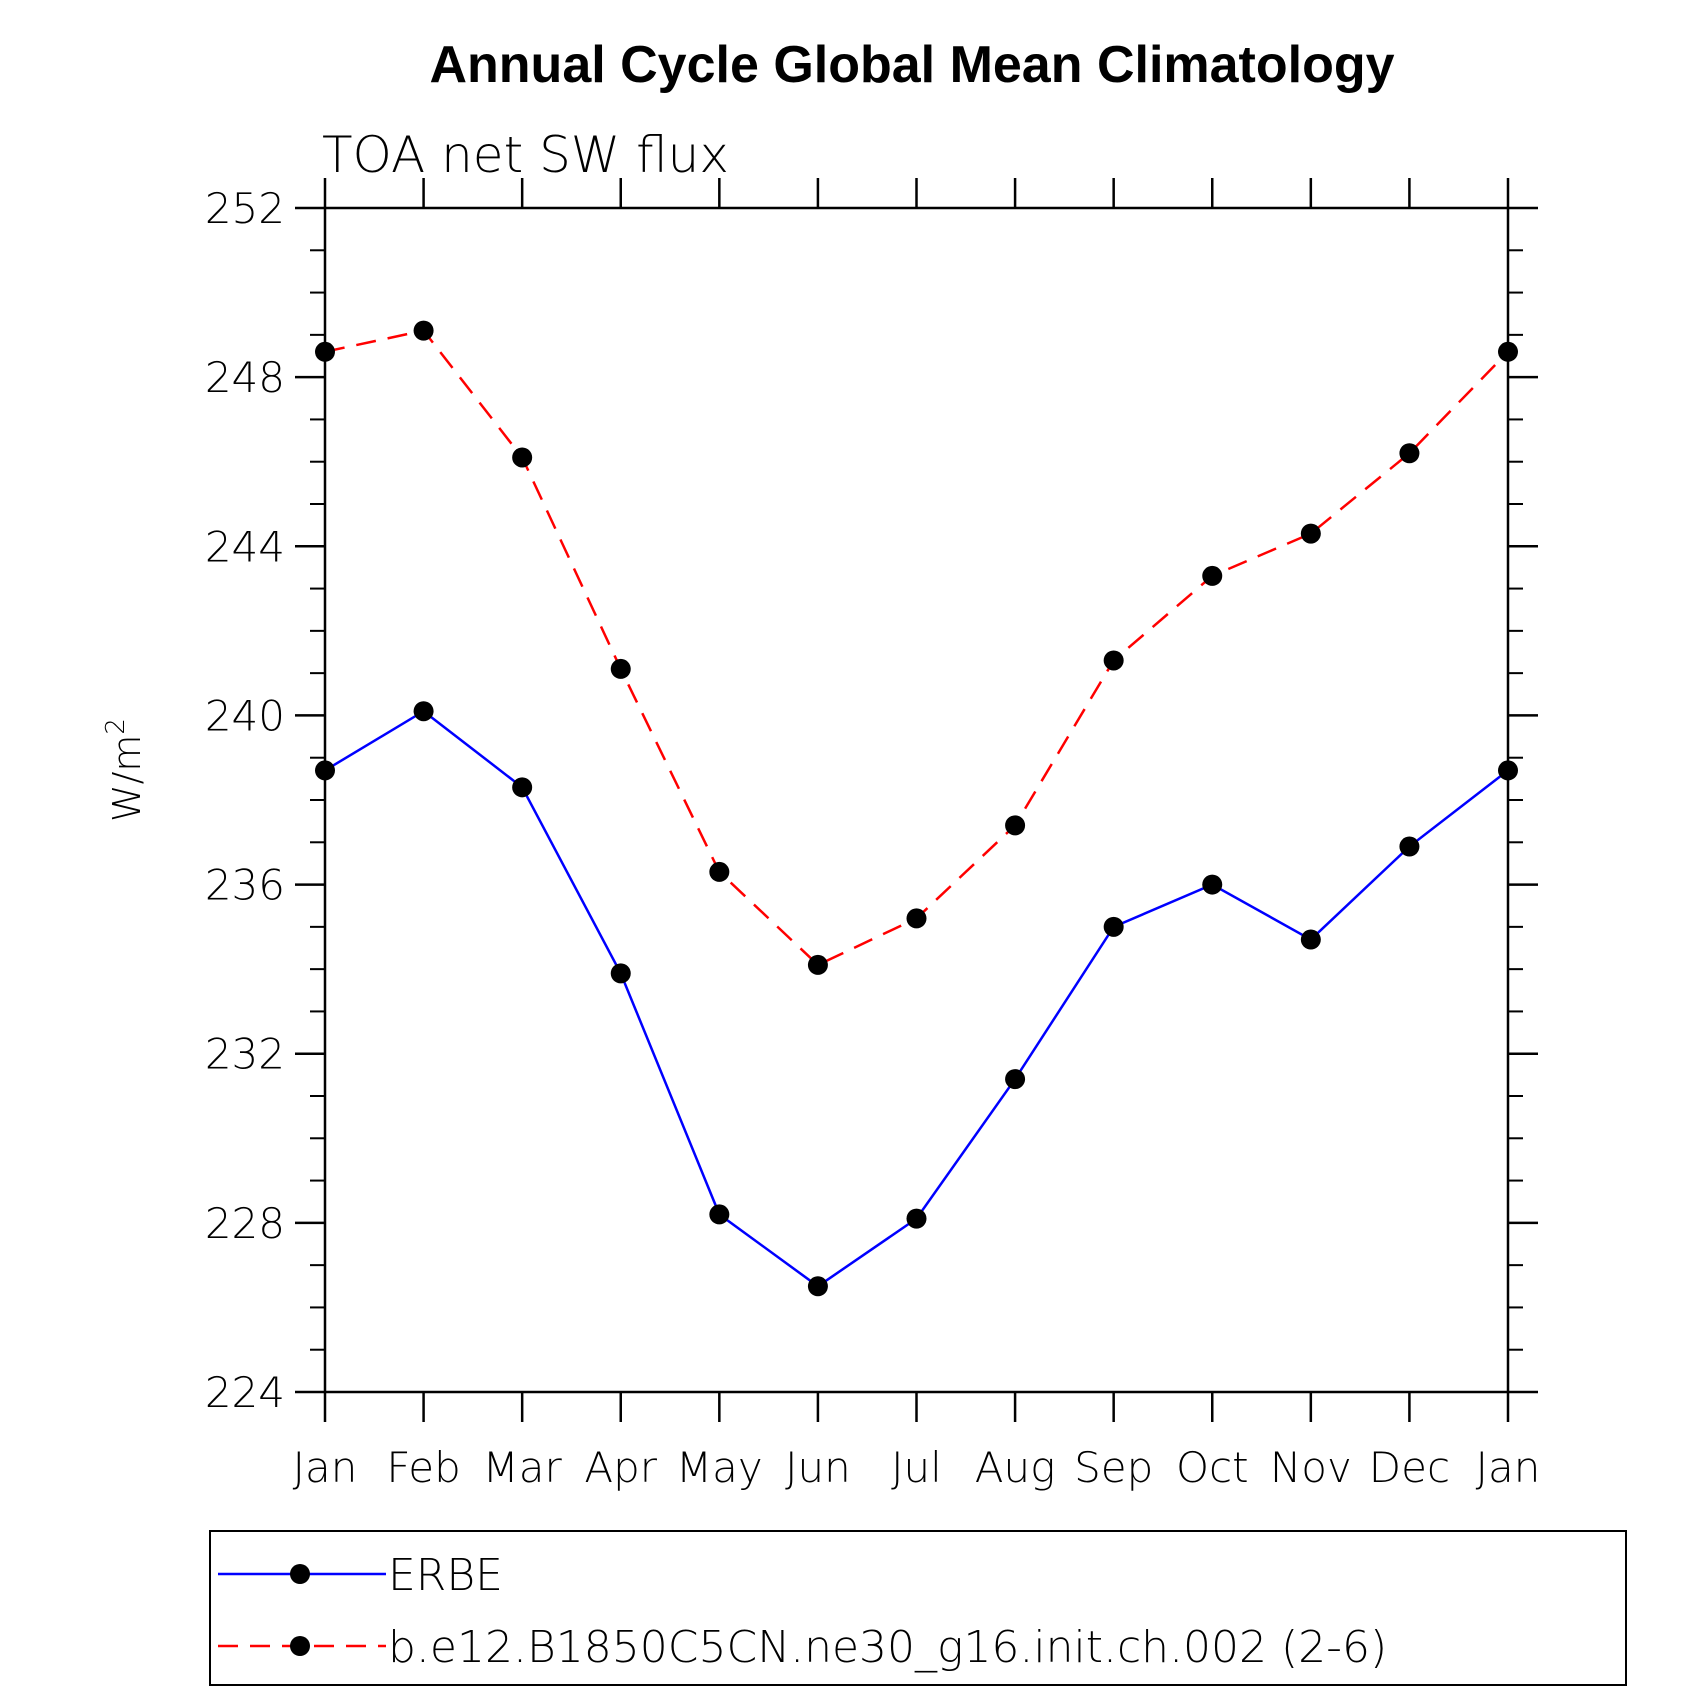 The image size is (1703, 1703). I want to click on x-tick-label: Jun, so click(818, 1467).